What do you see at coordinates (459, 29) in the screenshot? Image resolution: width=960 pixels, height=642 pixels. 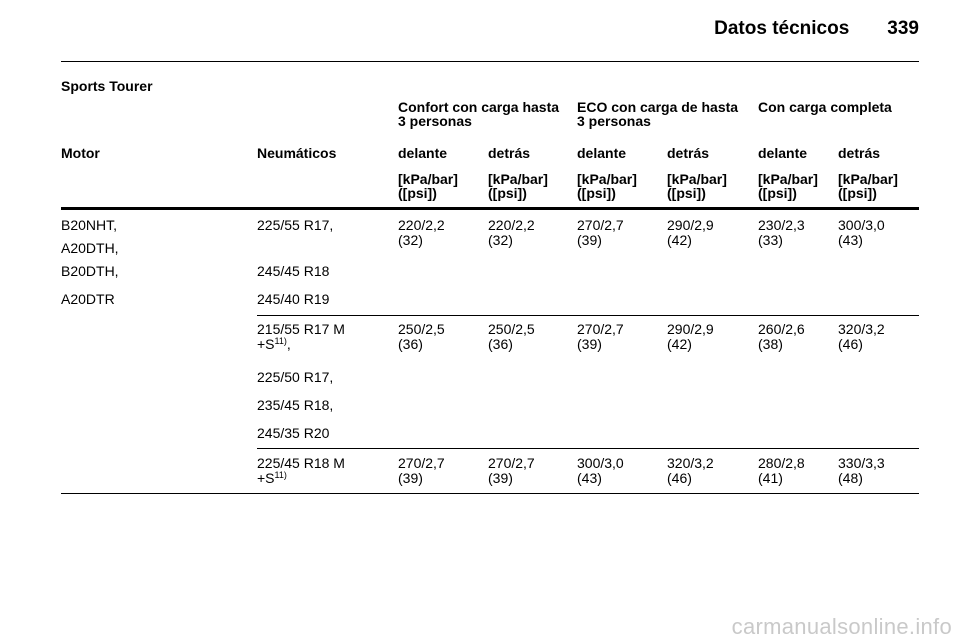 I see `page-header: Datos técnicos 339` at bounding box center [459, 29].